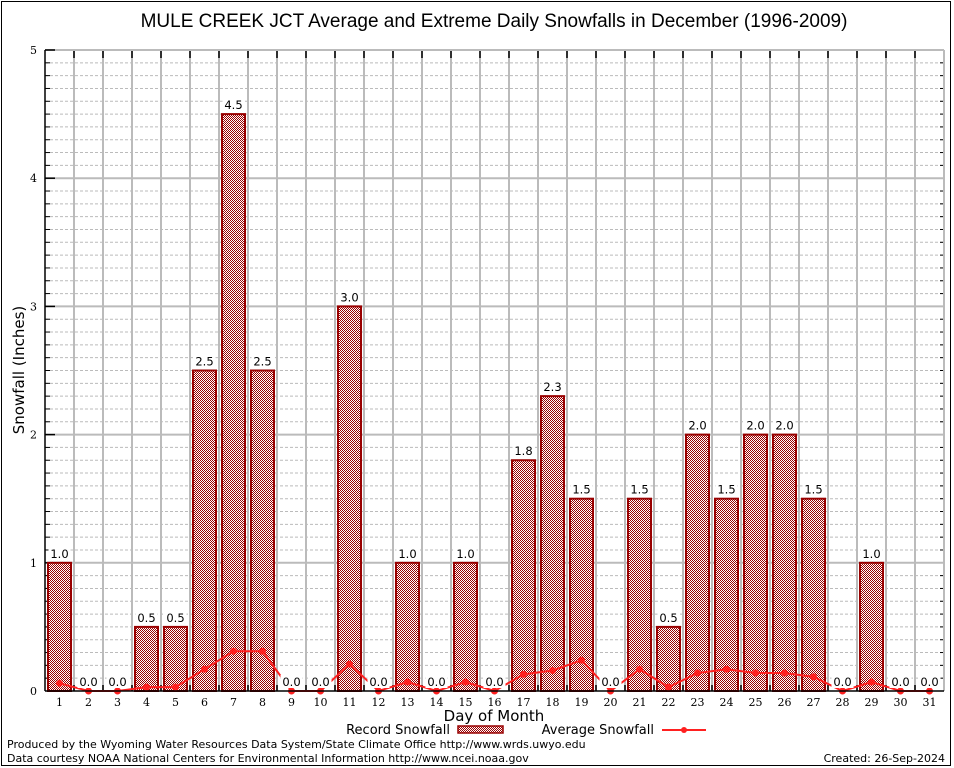 The height and width of the screenshot is (768, 954). I want to click on x-tick-label: 22, so click(669, 702).